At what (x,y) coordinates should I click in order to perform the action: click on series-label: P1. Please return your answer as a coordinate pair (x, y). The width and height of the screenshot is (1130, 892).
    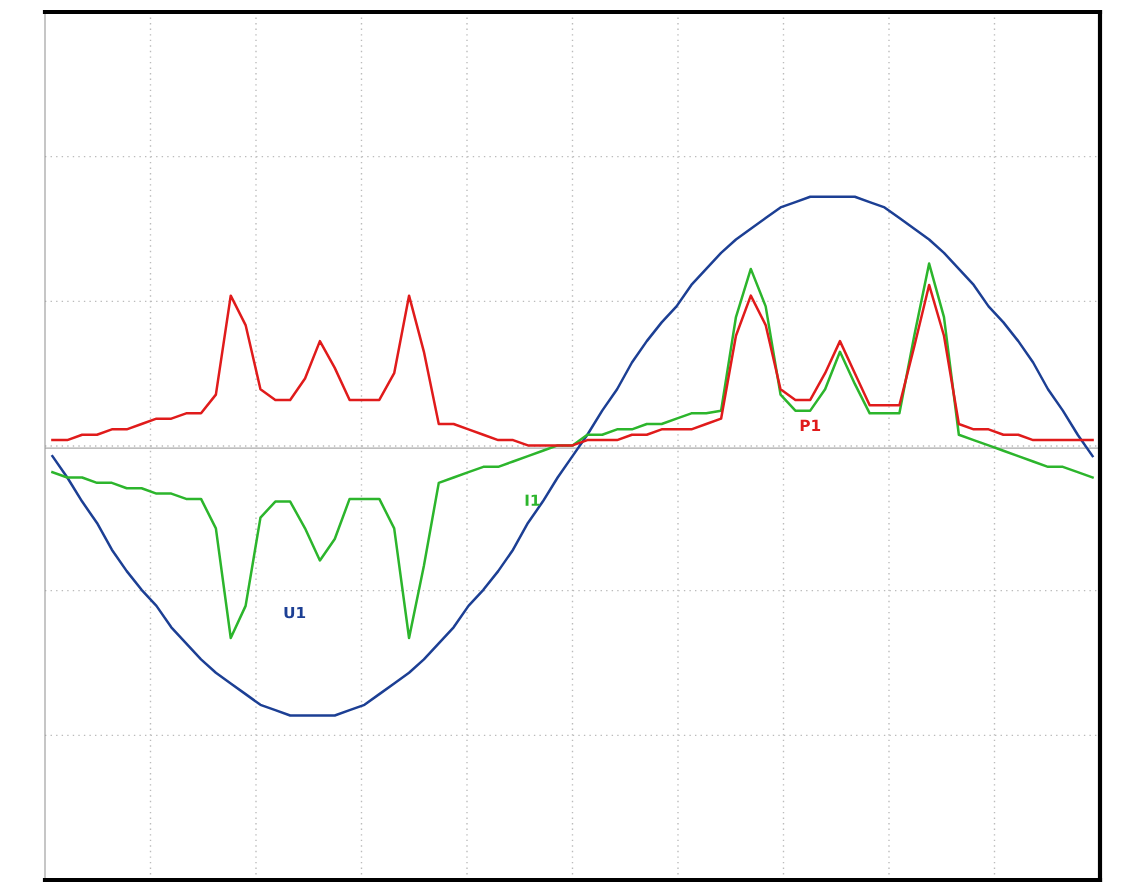
    Looking at the image, I should click on (810, 425).